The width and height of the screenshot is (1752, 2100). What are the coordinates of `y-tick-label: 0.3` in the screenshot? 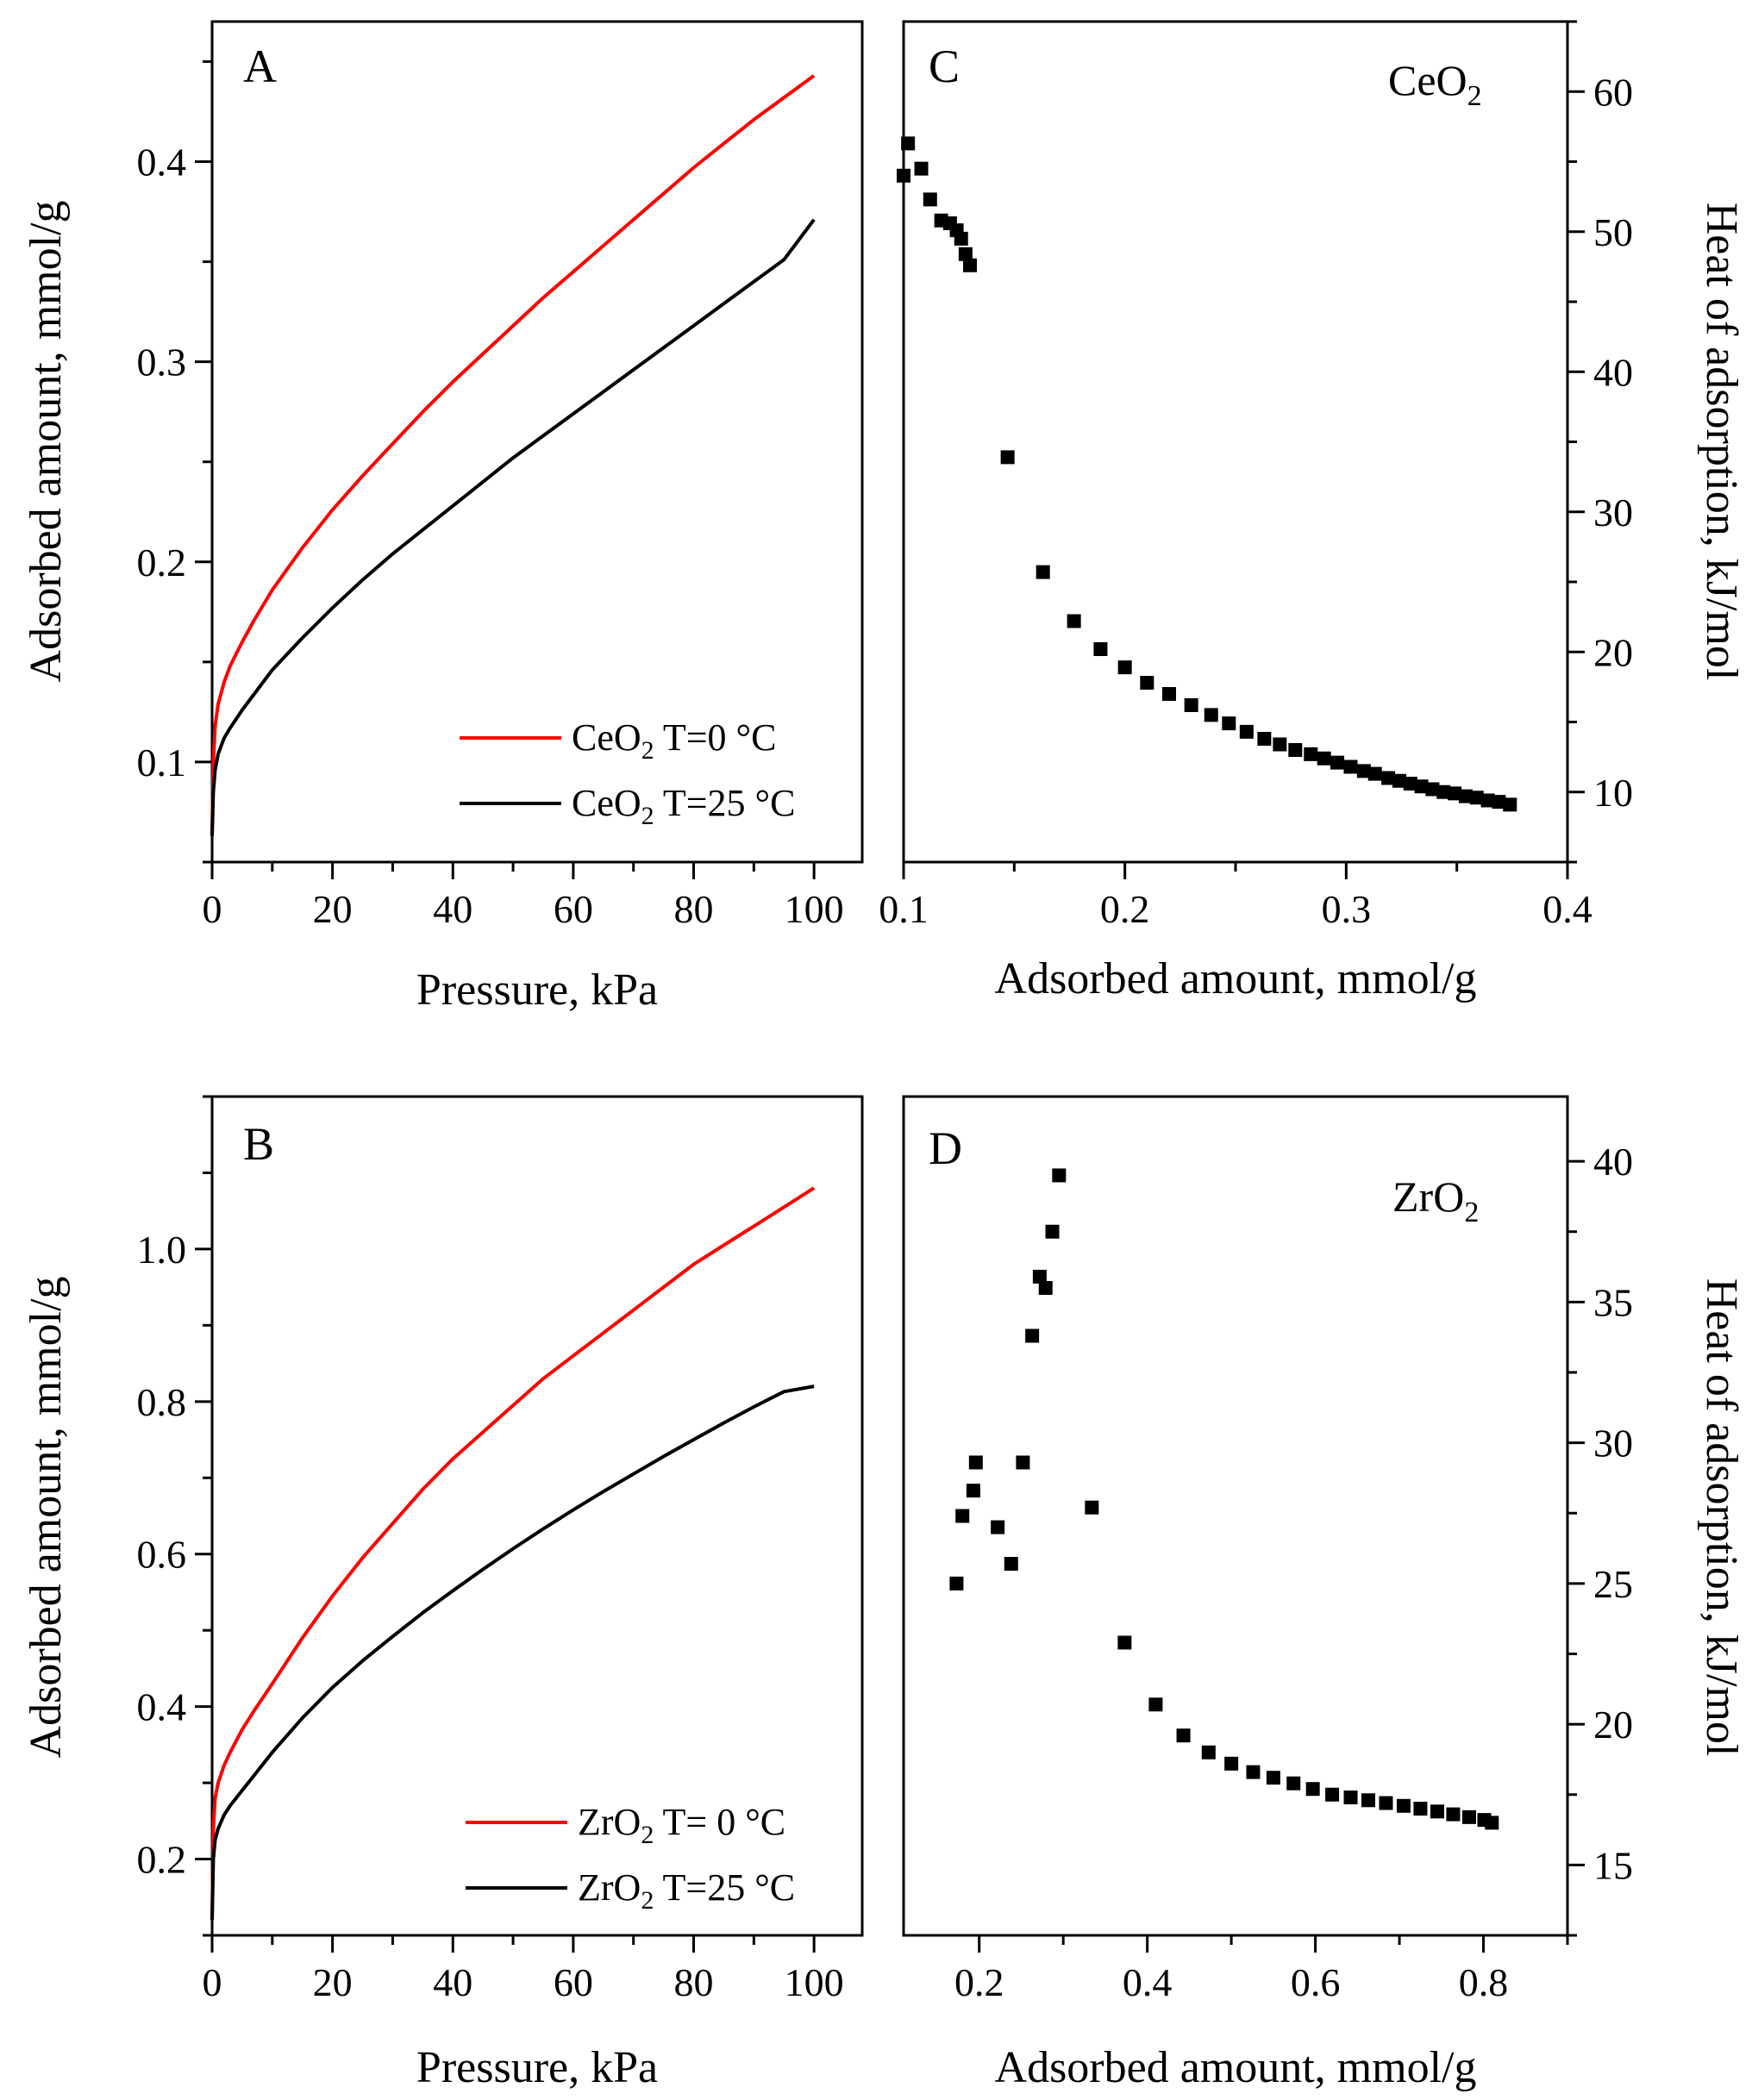 It's located at (162, 362).